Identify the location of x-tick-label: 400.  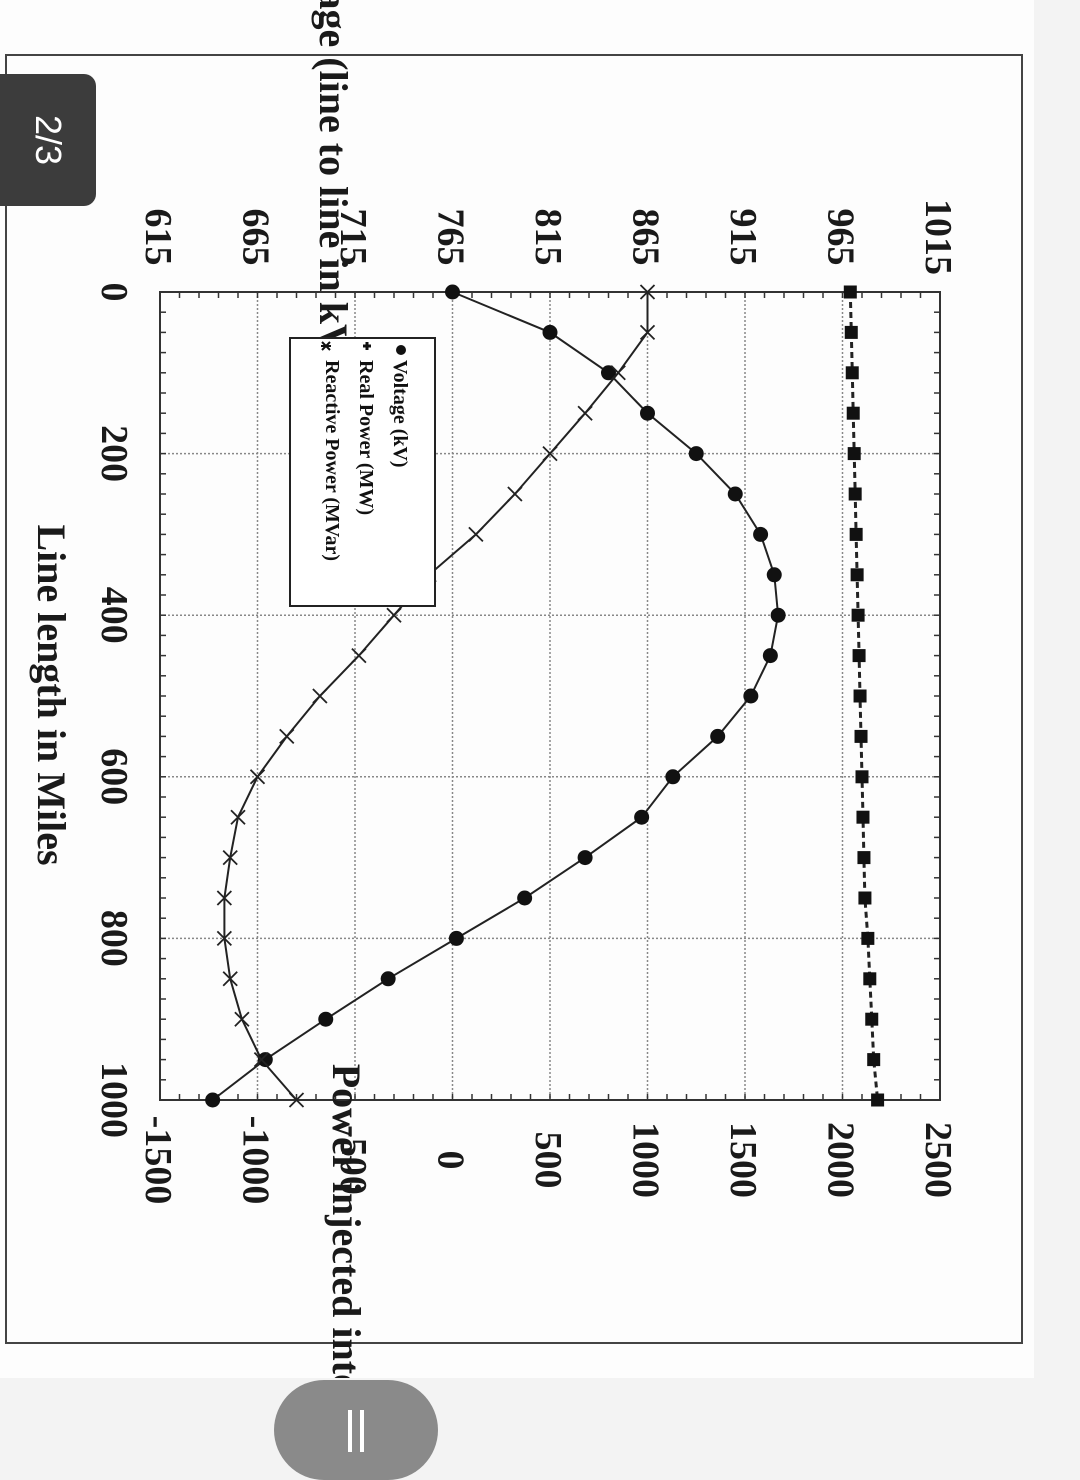
(114, 615).